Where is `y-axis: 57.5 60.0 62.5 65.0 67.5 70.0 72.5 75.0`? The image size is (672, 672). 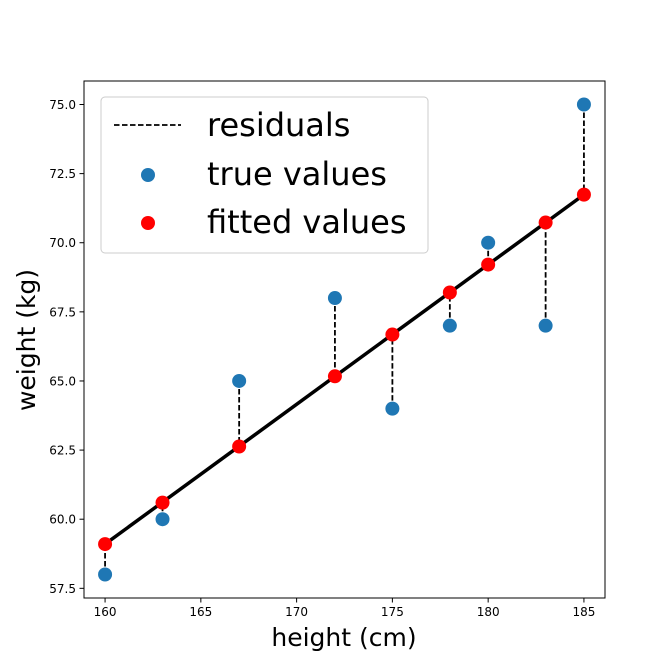 y-axis: 57.5 60.0 62.5 65.0 67.5 70.0 72.5 75.0 is located at coordinates (66, 347).